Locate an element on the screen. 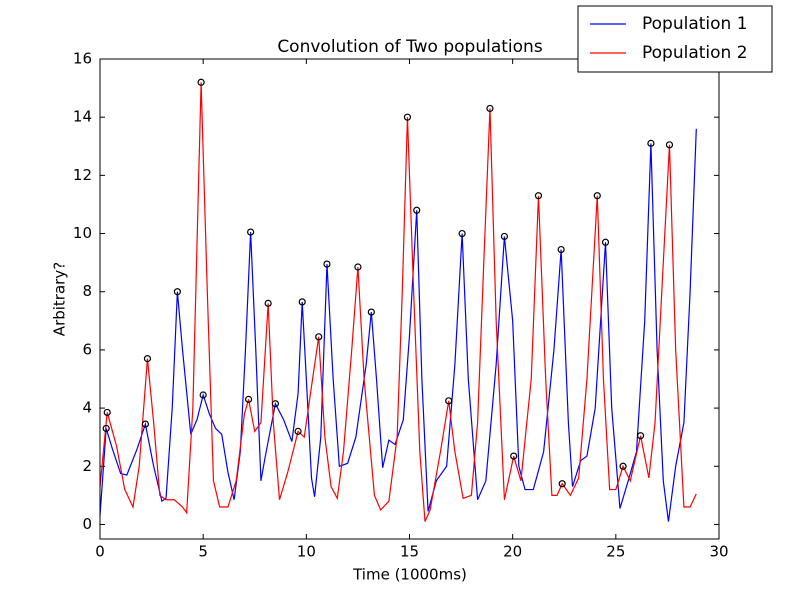 This screenshot has width=800, height=600. x-tick-label: 15 is located at coordinates (409, 552).